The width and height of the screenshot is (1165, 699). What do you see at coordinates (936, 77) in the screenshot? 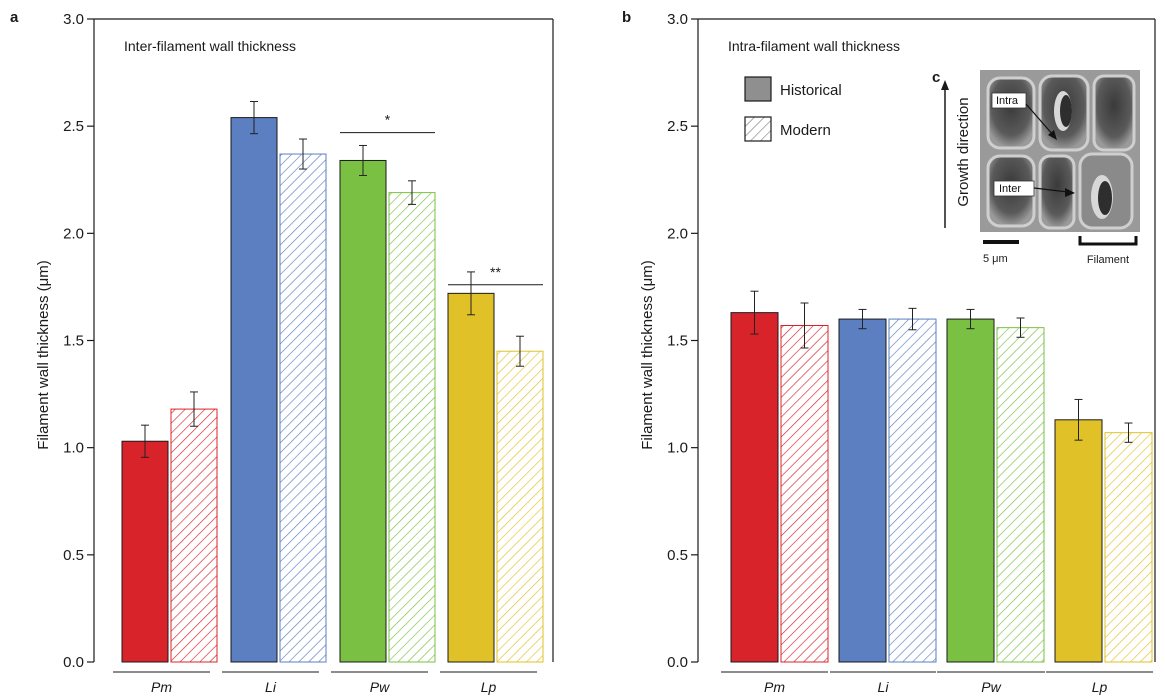
I see `panel-letter-c: c` at bounding box center [936, 77].